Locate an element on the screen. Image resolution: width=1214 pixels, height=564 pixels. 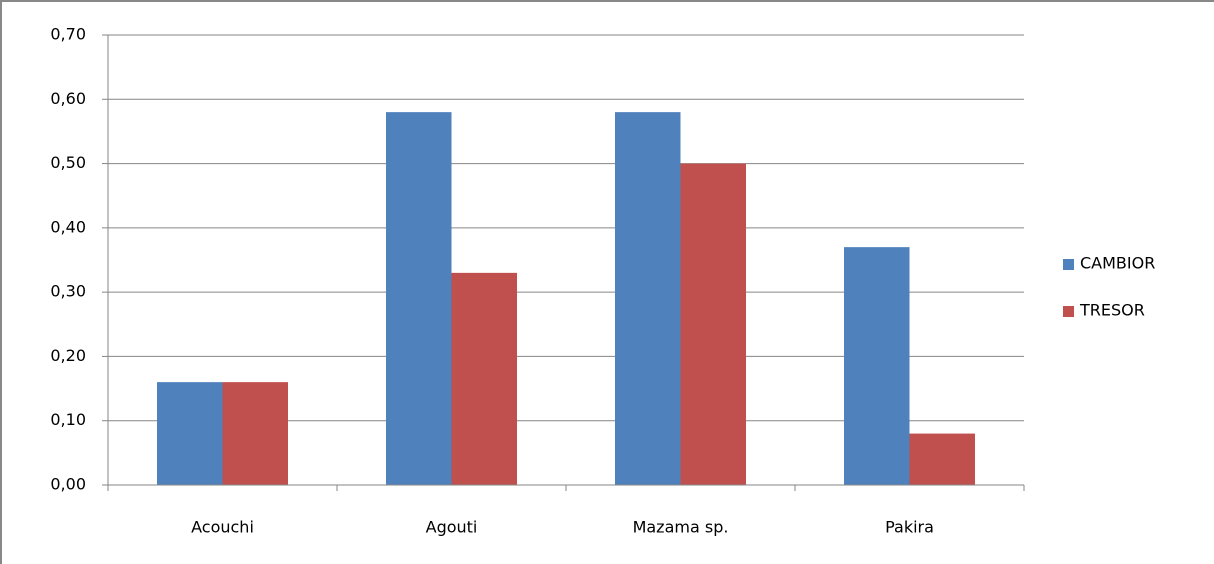
y-tick-label: 0,40 is located at coordinates (68, 226).